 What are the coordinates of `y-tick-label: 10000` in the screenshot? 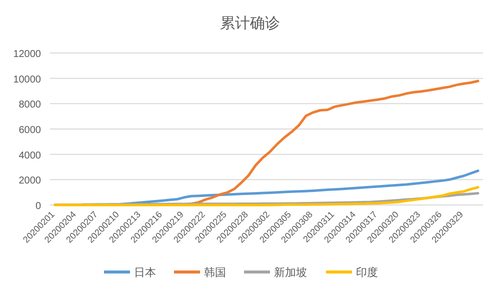 It's located at (27, 80).